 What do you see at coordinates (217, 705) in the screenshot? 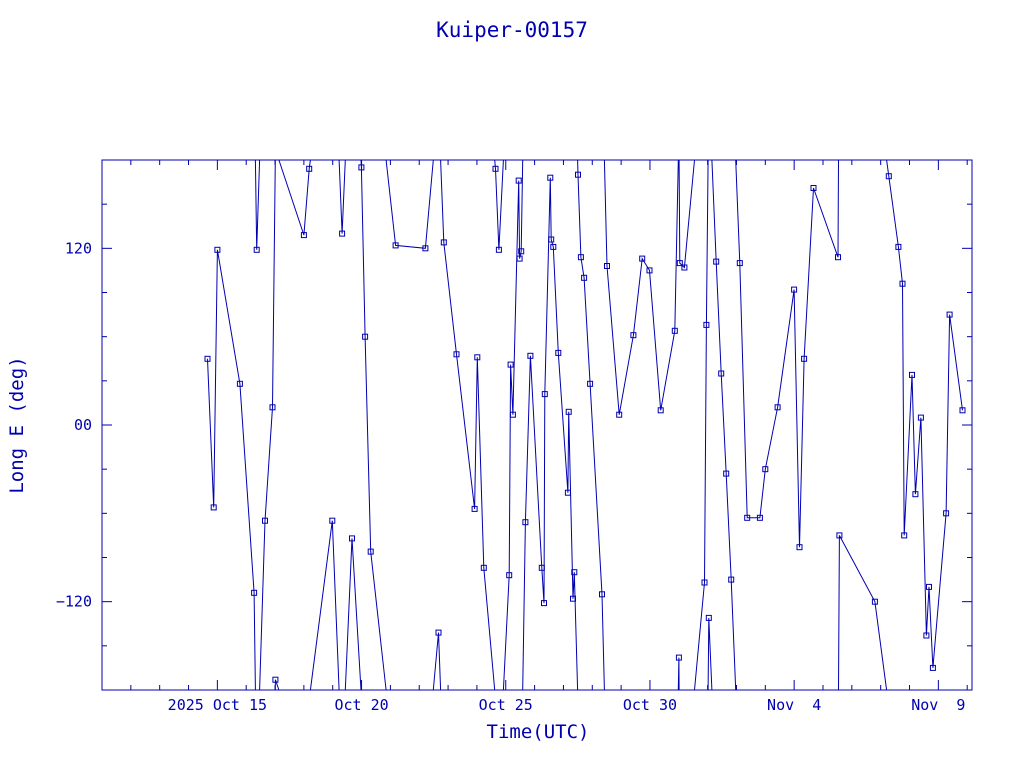
I see `x-tick-label: 2025 Oct 15` at bounding box center [217, 705].